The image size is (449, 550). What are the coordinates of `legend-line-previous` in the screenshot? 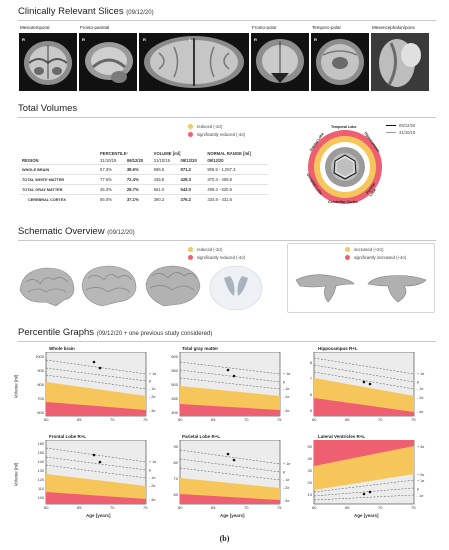 It's located at (391, 132).